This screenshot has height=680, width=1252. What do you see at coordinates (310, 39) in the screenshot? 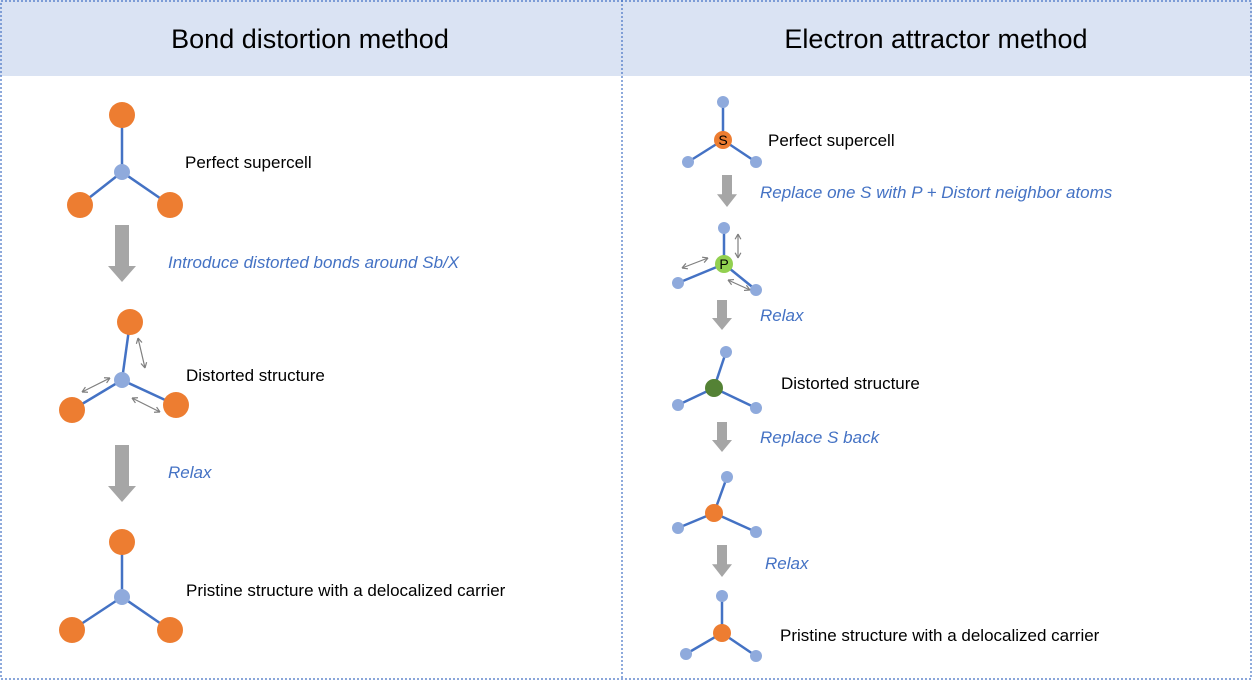
I see `panel-title: Bond distortion method` at bounding box center [310, 39].